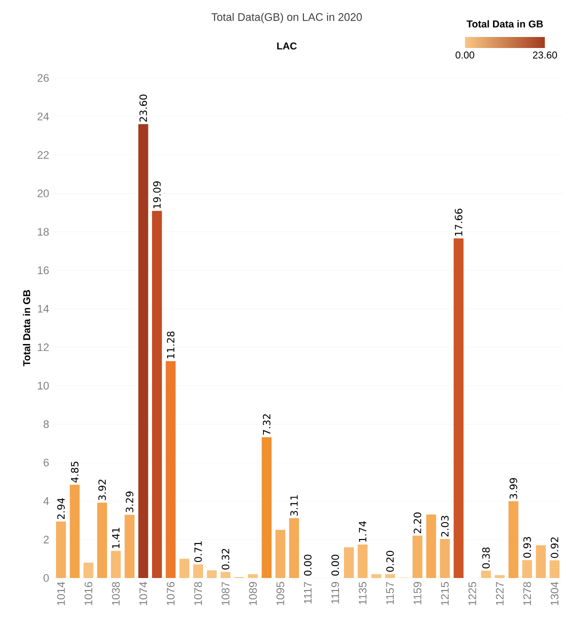  What do you see at coordinates (527, 547) in the screenshot?
I see `data-label: 0.93` at bounding box center [527, 547].